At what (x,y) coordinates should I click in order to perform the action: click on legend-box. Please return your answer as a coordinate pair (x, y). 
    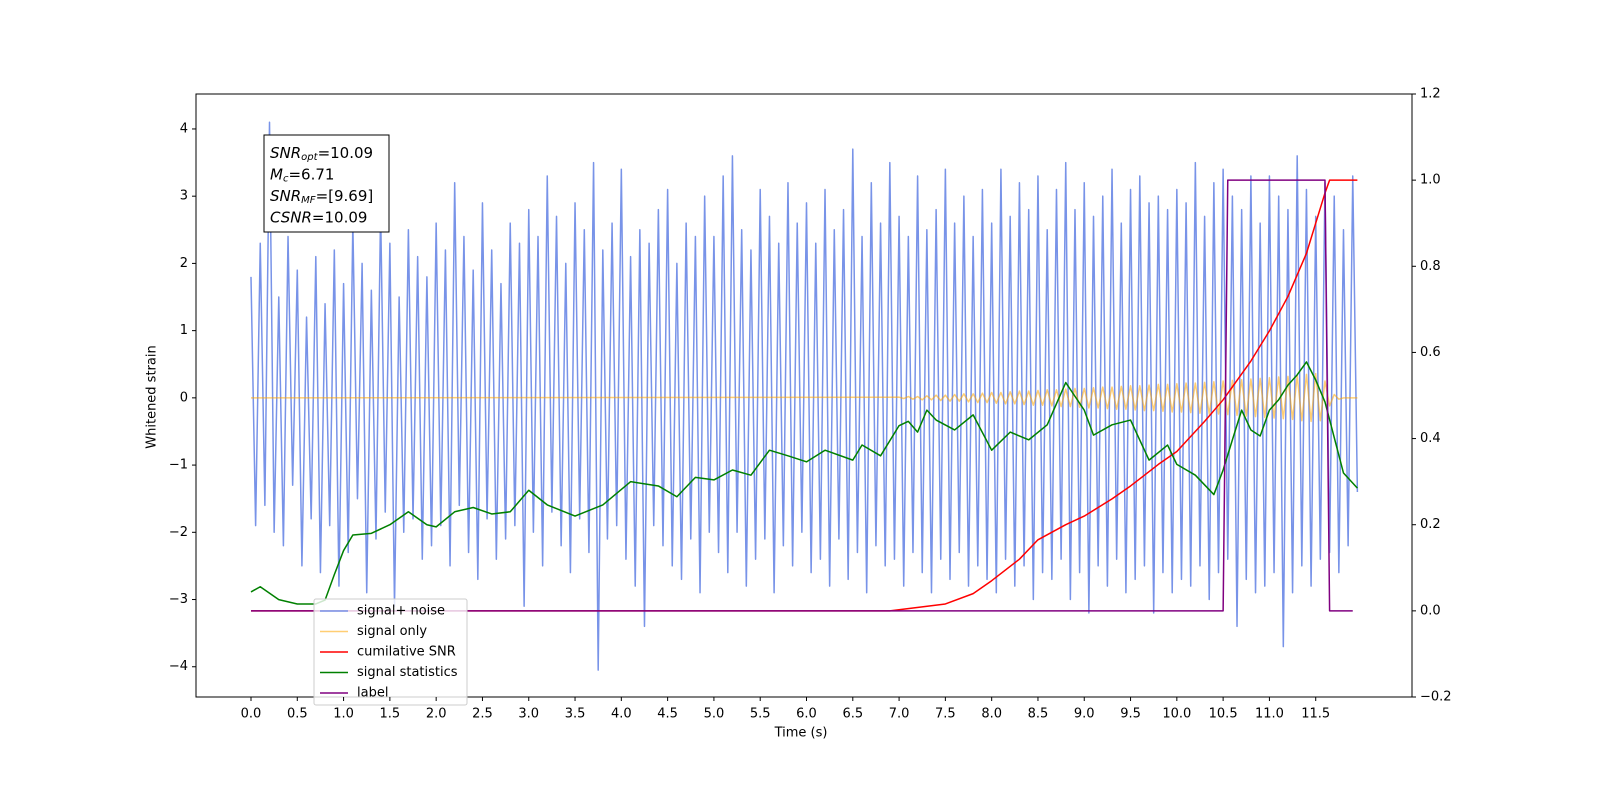
    Looking at the image, I should click on (390, 652).